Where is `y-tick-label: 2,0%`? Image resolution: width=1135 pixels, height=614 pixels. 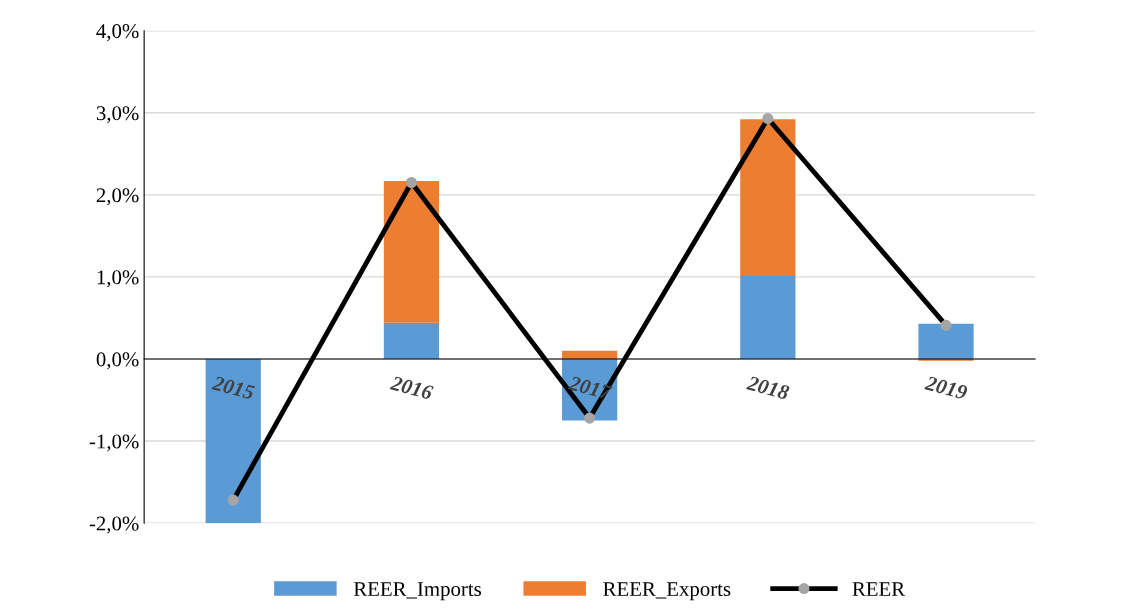 y-tick-label: 2,0% is located at coordinates (117, 197).